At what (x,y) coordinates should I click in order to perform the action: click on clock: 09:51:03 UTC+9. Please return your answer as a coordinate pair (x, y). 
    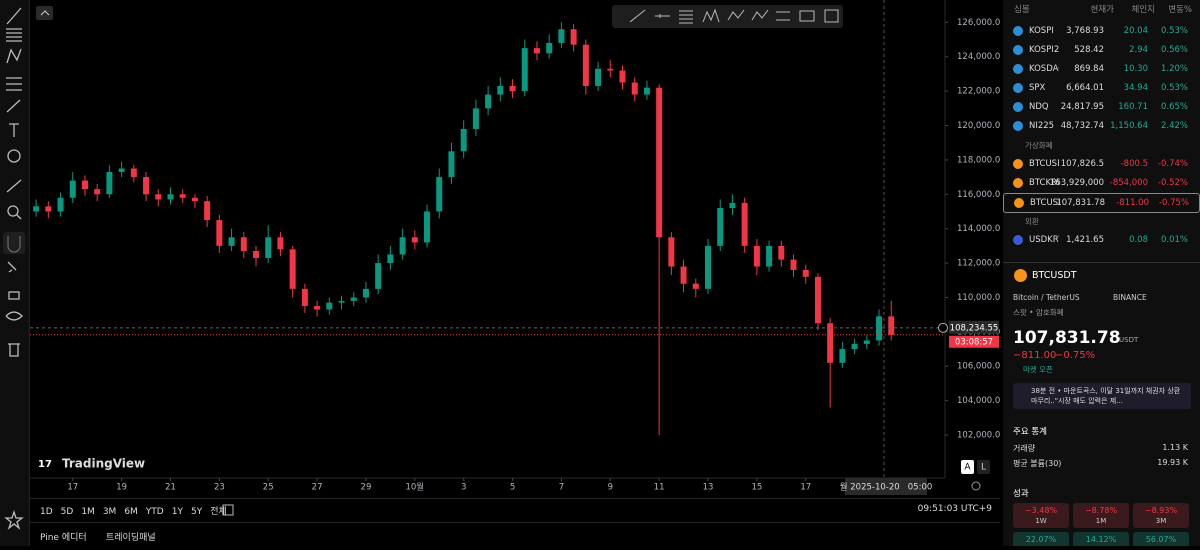
    Looking at the image, I should click on (954, 509).